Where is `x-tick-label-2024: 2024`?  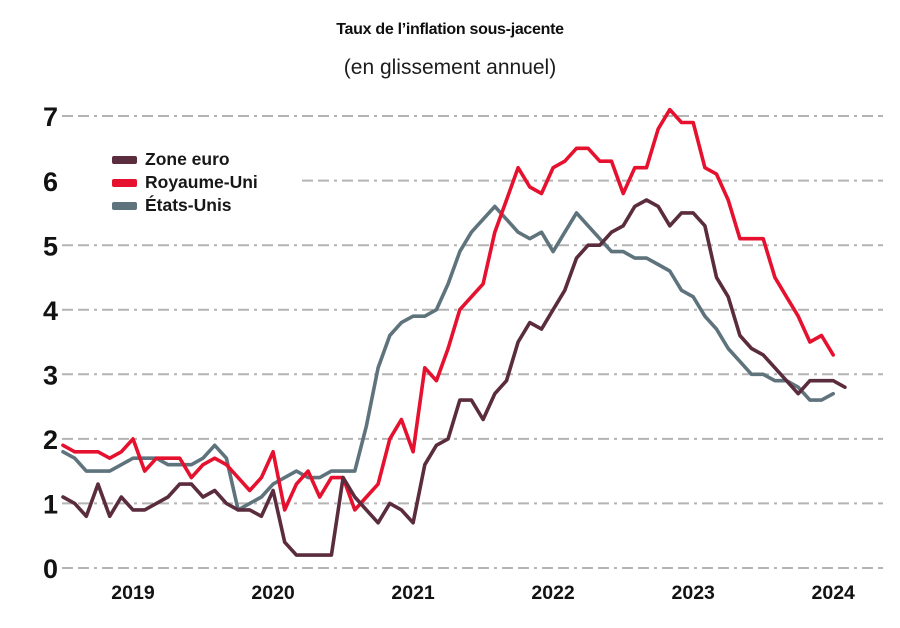 x-tick-label-2024: 2024 is located at coordinates (834, 593).